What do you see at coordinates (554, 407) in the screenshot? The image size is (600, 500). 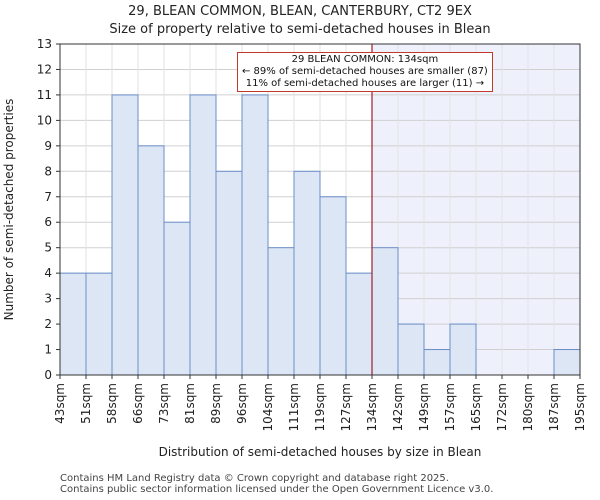 I see `x-tick-label: 187sqm` at bounding box center [554, 407].